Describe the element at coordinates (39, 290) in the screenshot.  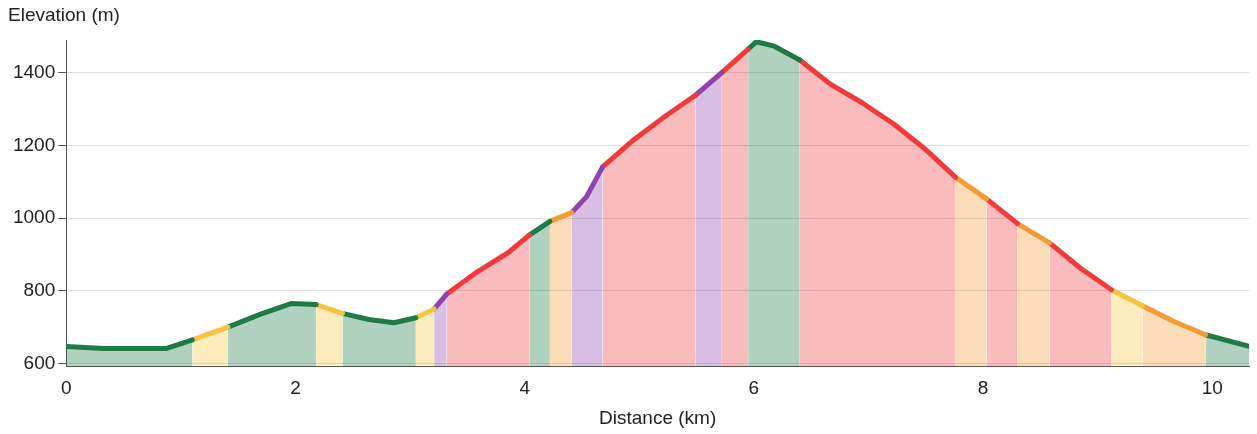
I see `y-tick-label: 800` at that location.